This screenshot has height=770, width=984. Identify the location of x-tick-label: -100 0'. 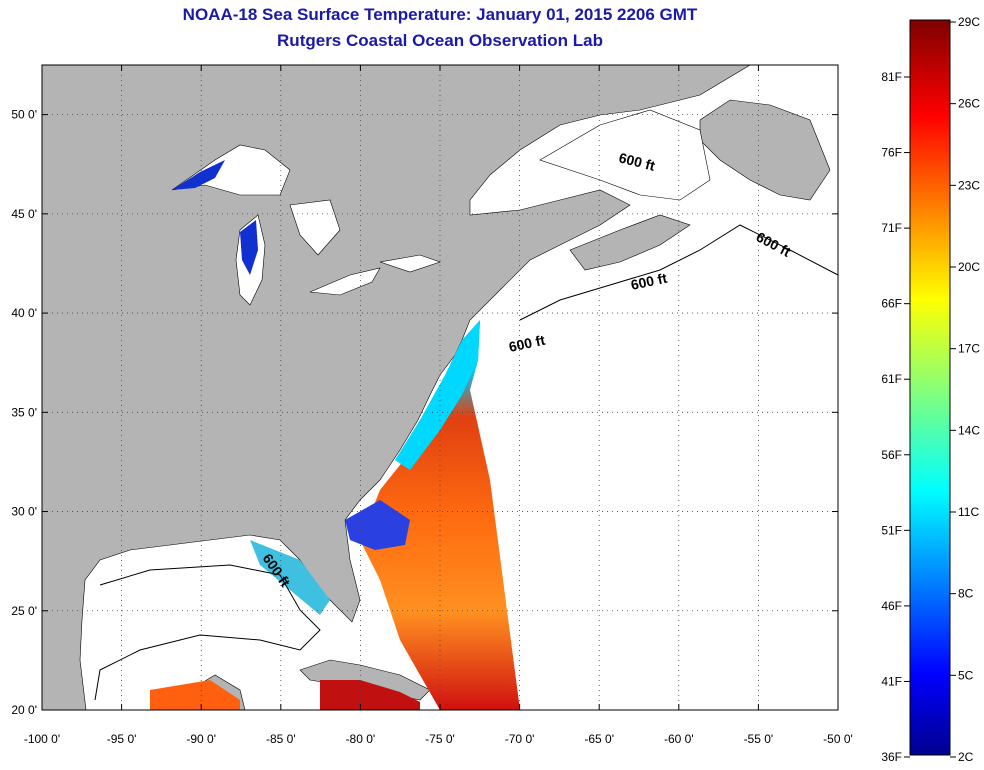
(42, 739).